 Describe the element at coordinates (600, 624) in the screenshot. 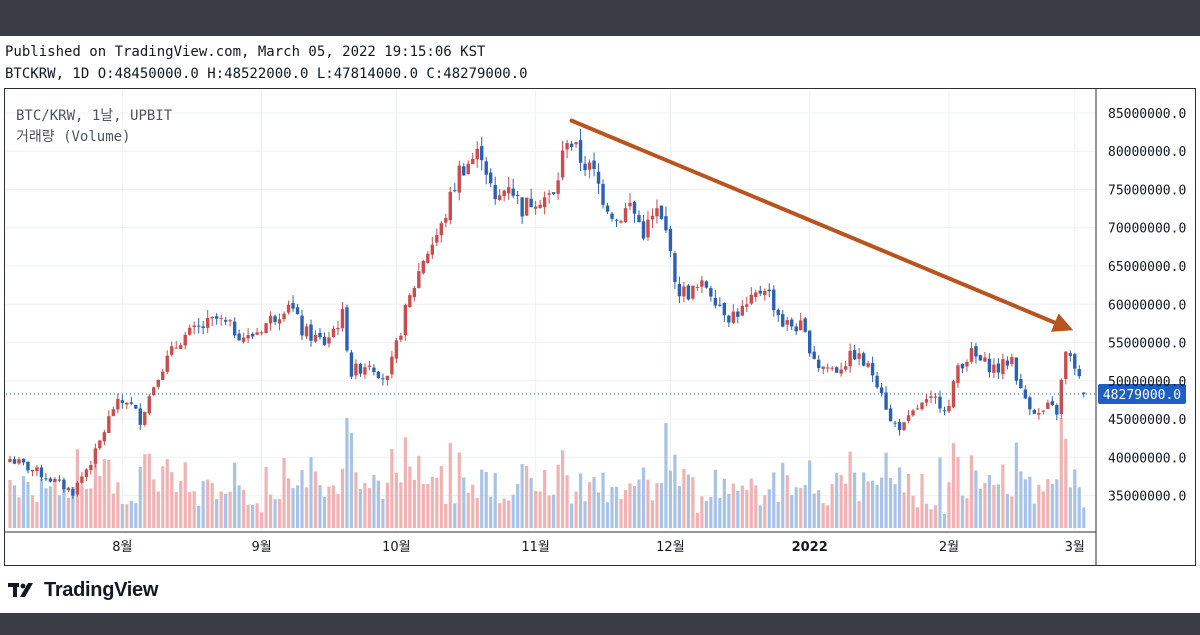

I see `bottom-frame` at that location.